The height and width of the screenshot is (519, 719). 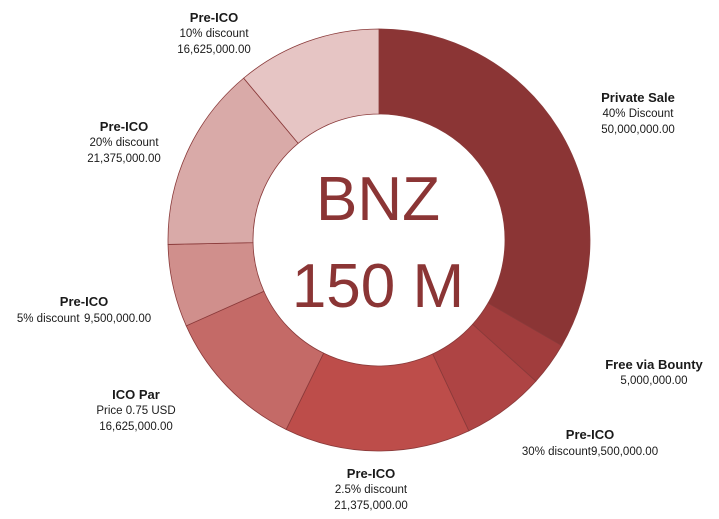 I want to click on center-label-line-1: BNZ, so click(x=378, y=199).